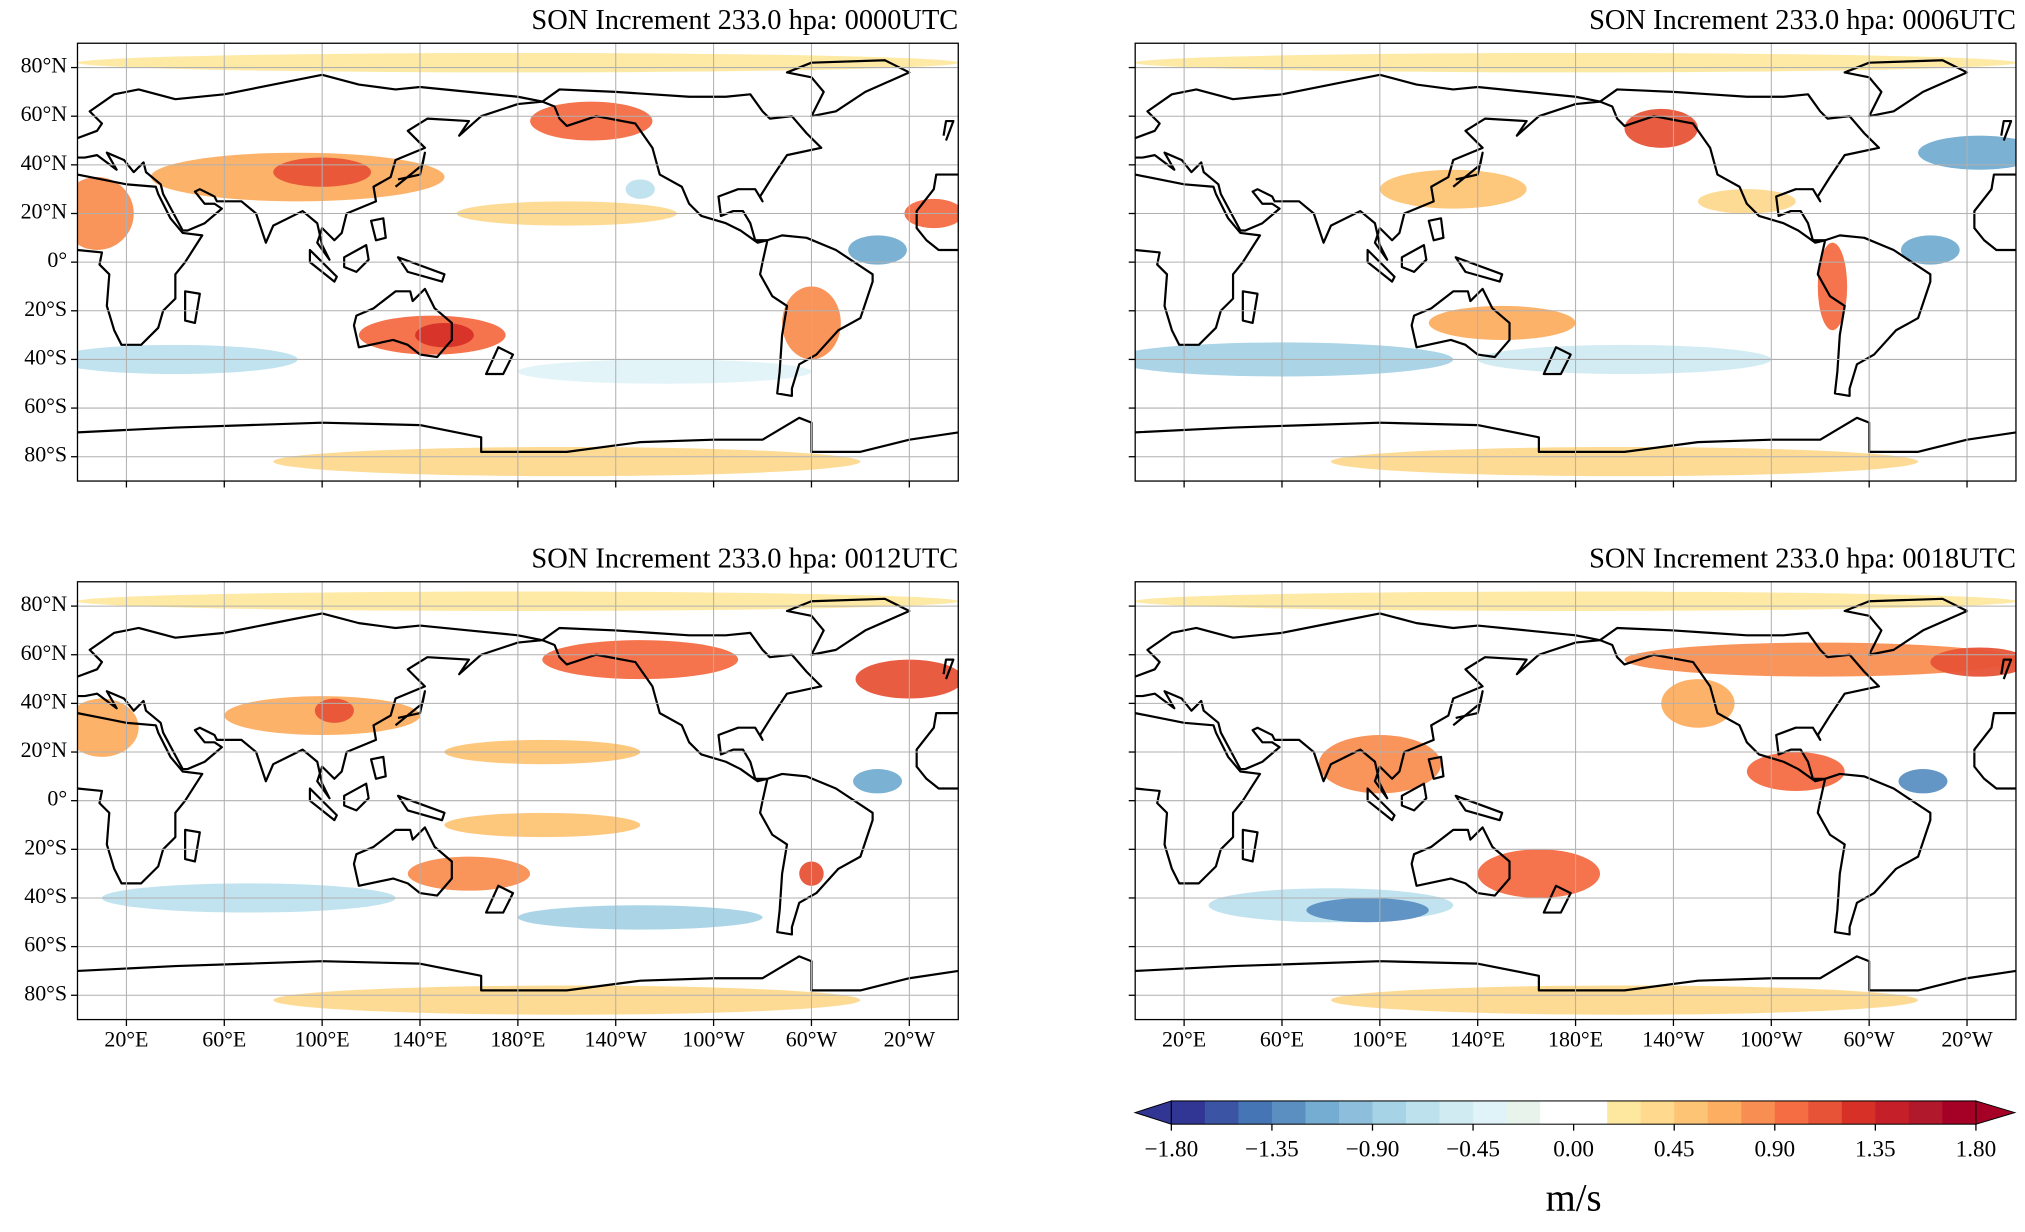 The width and height of the screenshot is (2025, 1232). Describe the element at coordinates (1171, 1150) in the screenshot. I see `colorbar-tick-label: −1.80` at that location.